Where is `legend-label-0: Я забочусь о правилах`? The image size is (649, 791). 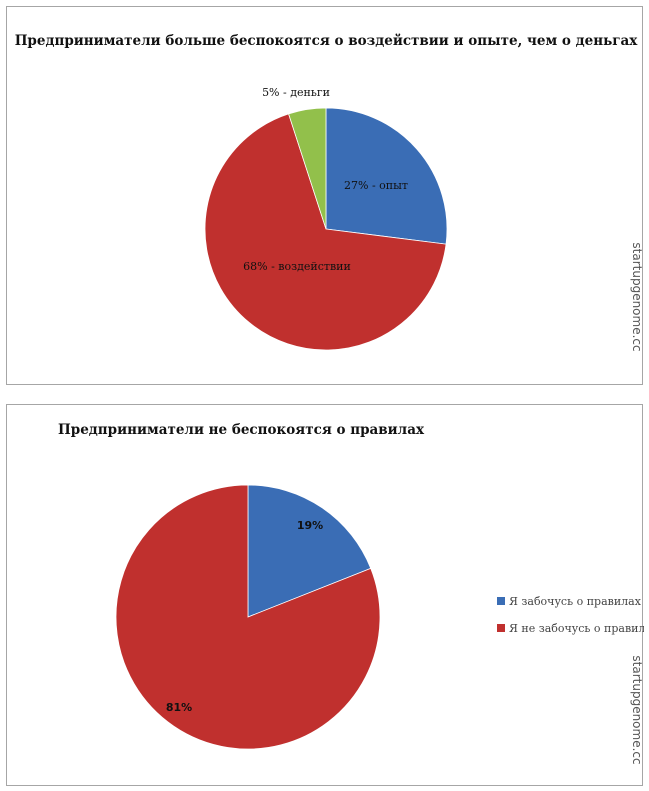 legend-label-0: Я забочусь о правилах is located at coordinates (575, 601).